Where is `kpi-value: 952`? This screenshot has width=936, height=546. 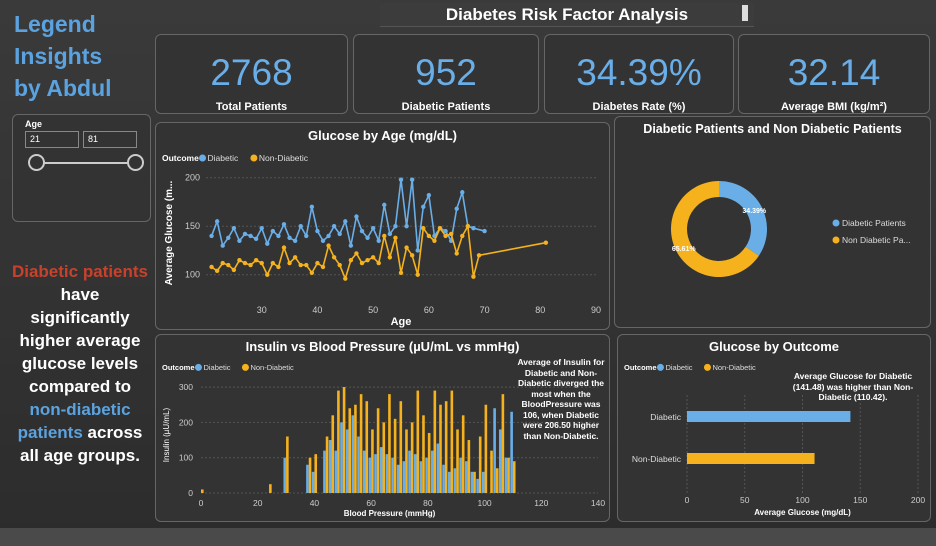 kpi-value: 952 is located at coordinates (446, 72).